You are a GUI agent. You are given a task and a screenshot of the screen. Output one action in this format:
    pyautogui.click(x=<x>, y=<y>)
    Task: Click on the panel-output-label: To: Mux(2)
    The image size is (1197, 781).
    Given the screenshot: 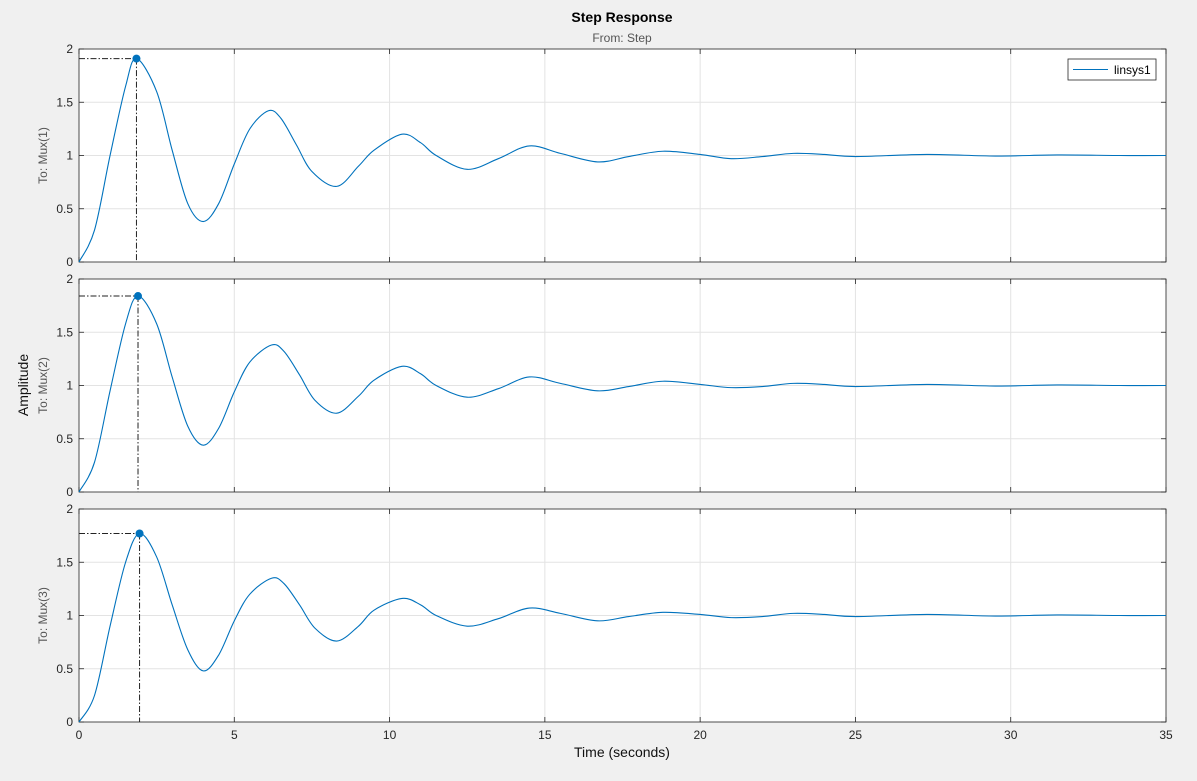 What is the action you would take?
    pyautogui.click(x=43, y=385)
    